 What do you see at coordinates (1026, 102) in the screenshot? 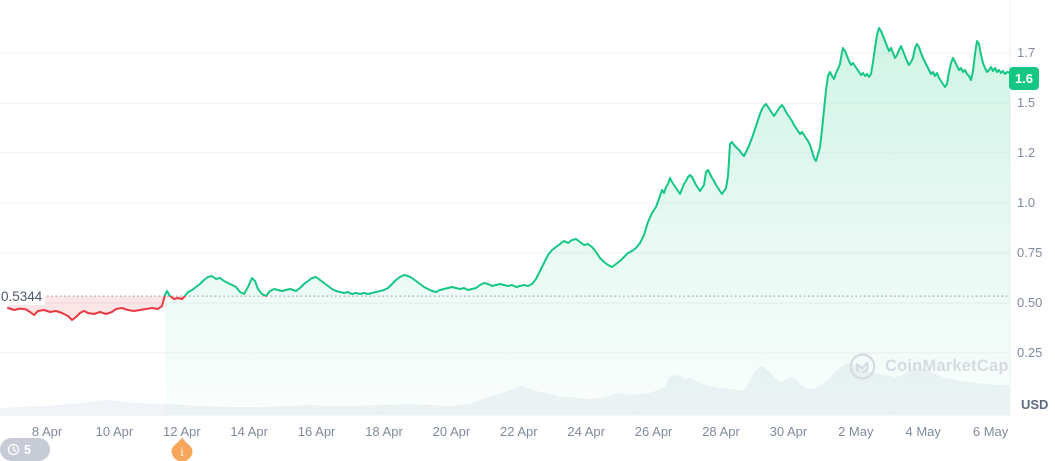
I see `y-tick-label: 1.5` at bounding box center [1026, 102].